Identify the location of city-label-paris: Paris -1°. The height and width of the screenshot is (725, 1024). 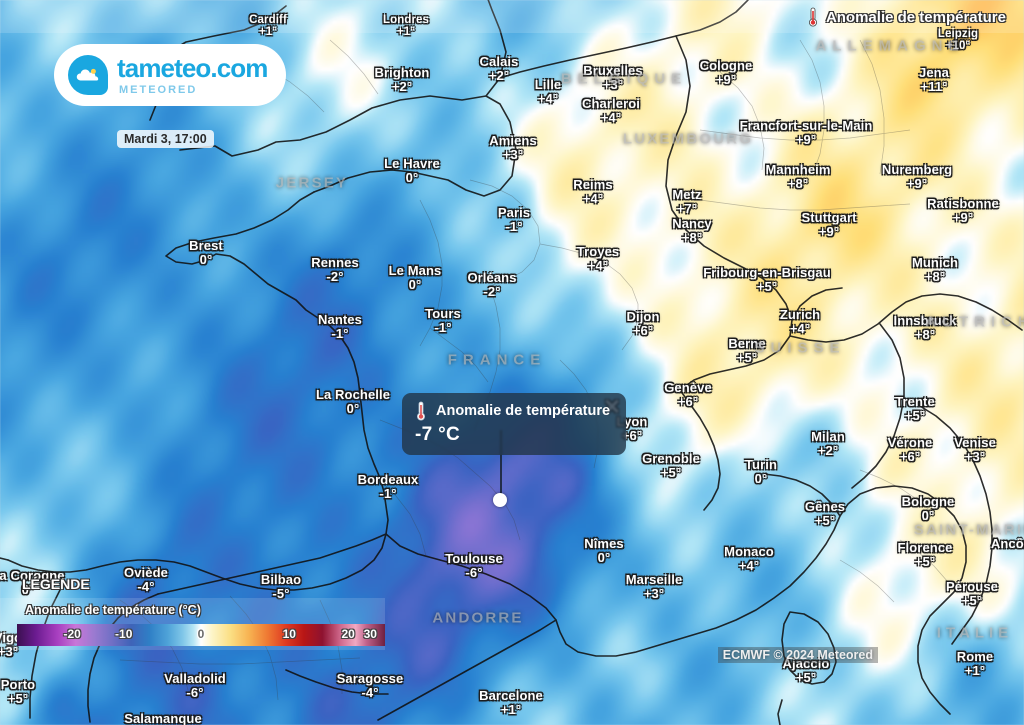
(514, 219).